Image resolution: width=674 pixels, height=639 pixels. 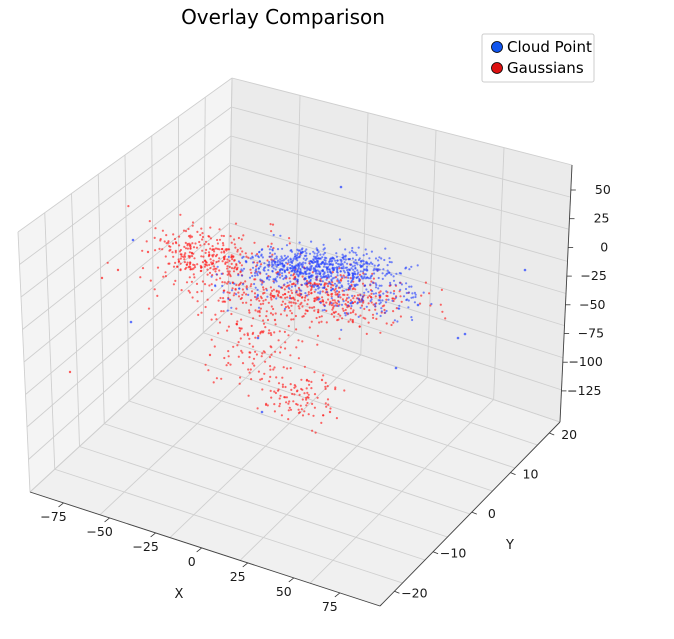 What do you see at coordinates (284, 591) in the screenshot?
I see `x-tick-label: 50` at bounding box center [284, 591].